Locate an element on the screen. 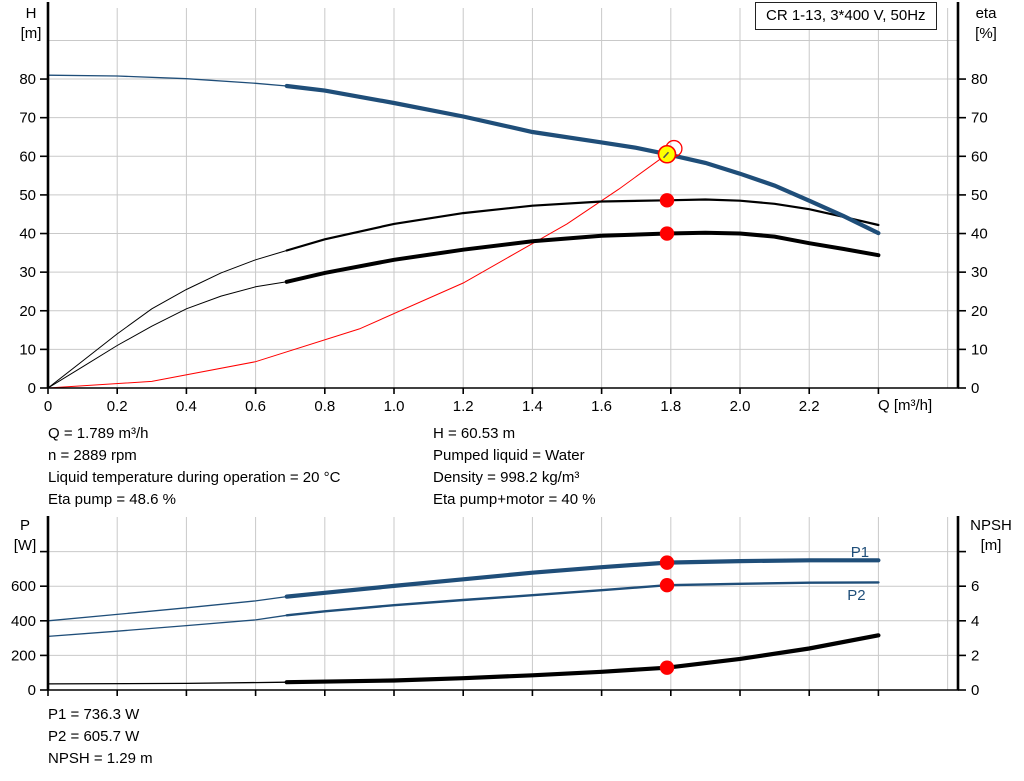 This screenshot has height=781, width=1024. y-left-tick-label: 200 is located at coordinates (23, 655).